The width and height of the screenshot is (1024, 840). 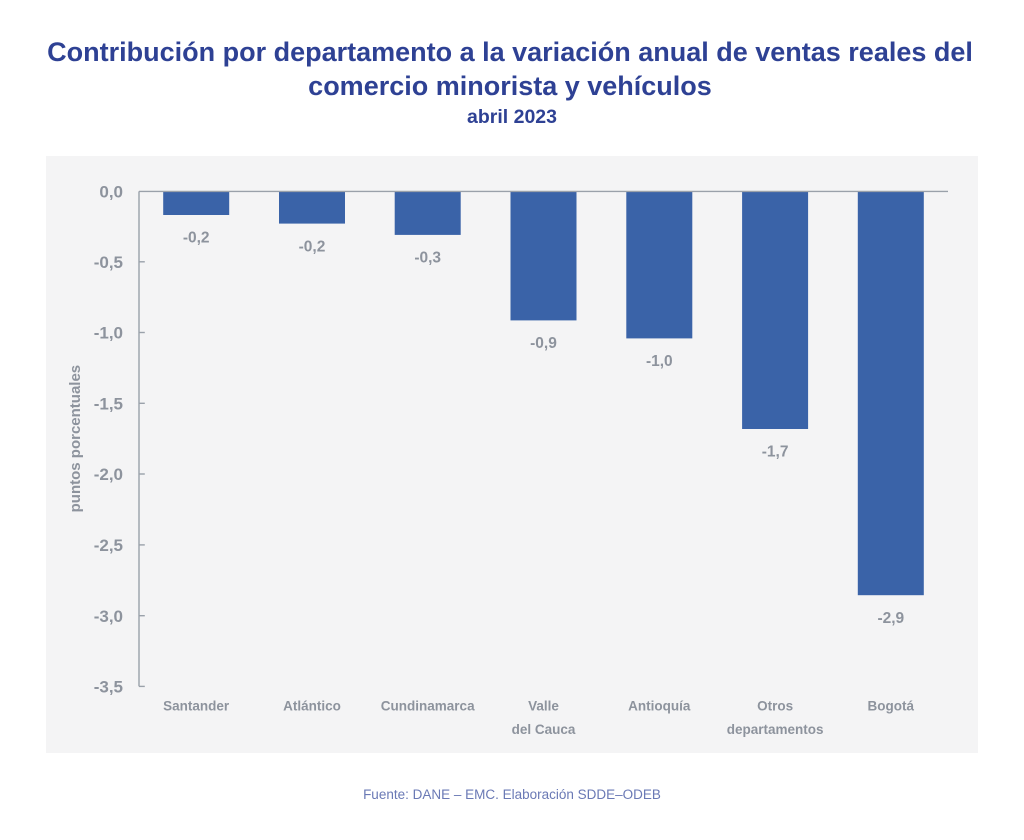 I want to click on svg-text: Cundinamarca, so click(x=428, y=706).